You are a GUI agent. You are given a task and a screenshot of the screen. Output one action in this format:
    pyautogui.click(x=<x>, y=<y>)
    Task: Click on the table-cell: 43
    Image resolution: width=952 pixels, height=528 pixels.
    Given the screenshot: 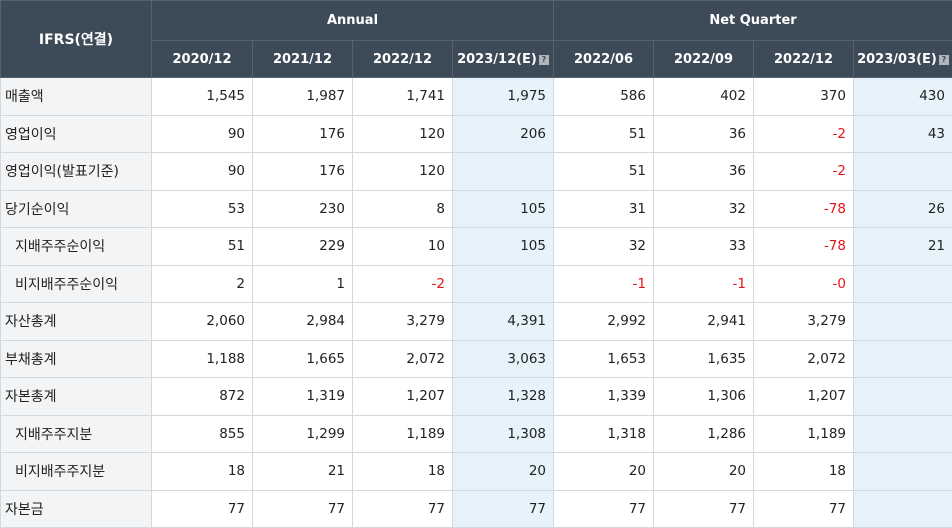 What is the action you would take?
    pyautogui.click(x=903, y=134)
    